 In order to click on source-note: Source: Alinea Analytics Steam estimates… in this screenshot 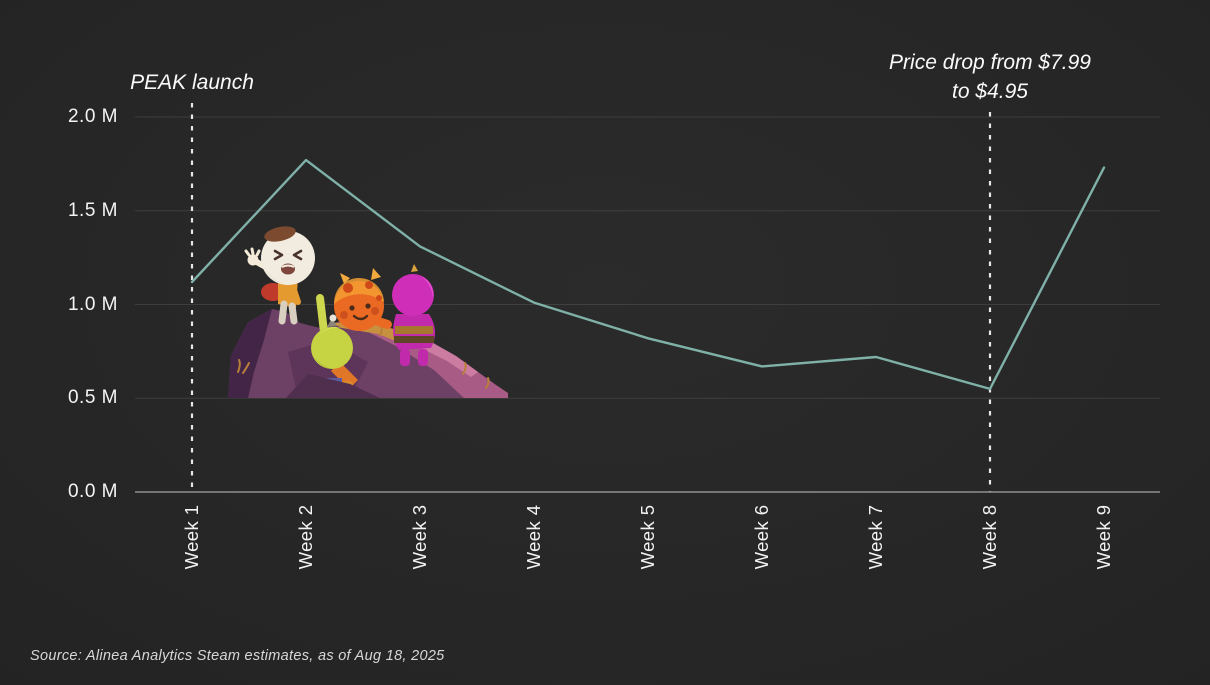, I will do `click(237, 656)`.